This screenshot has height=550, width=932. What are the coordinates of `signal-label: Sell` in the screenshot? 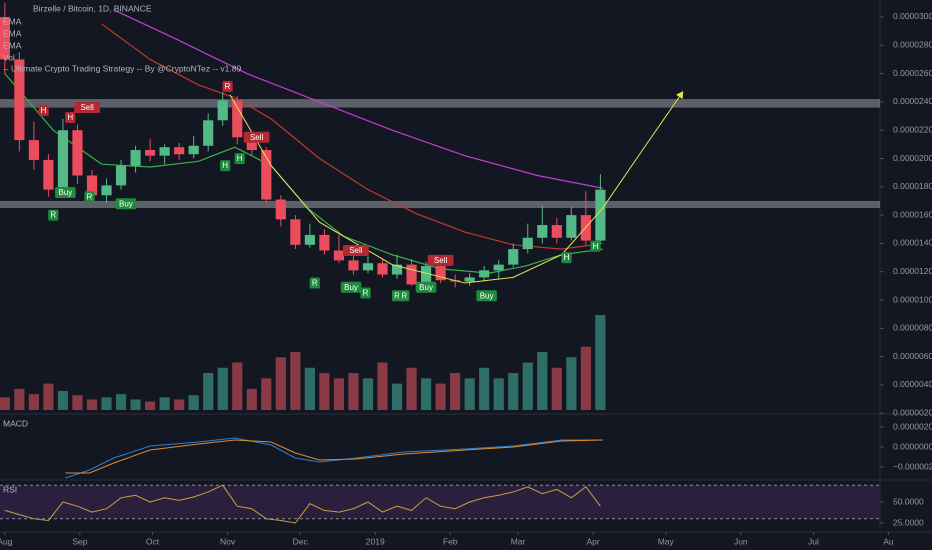 It's located at (441, 260).